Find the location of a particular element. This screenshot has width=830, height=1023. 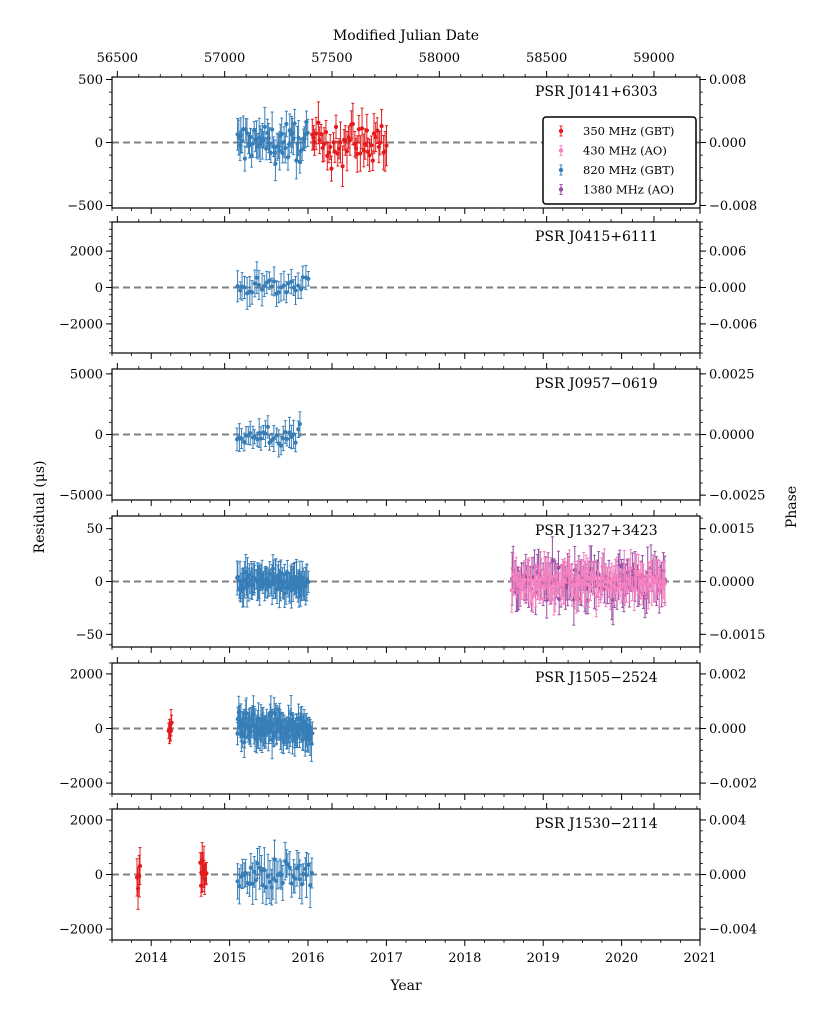

phase-tick-label: 0.000 is located at coordinates (727, 288).